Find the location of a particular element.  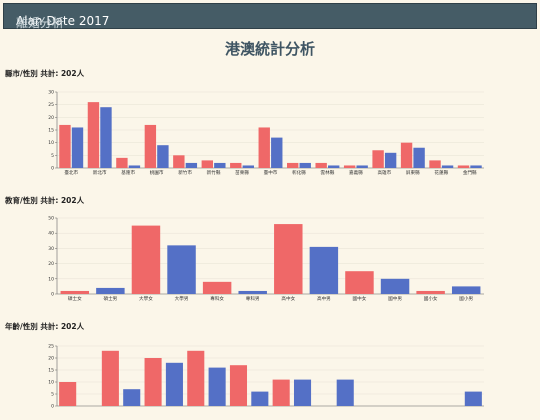

x-tick-label: 國中女 is located at coordinates (360, 298).